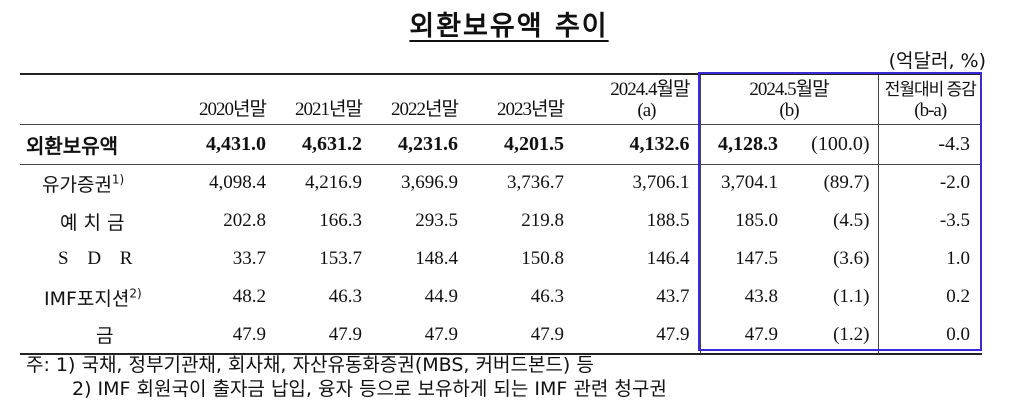  Describe the element at coordinates (228, 335) in the screenshot. I see `cell-2020: 47.9` at that location.